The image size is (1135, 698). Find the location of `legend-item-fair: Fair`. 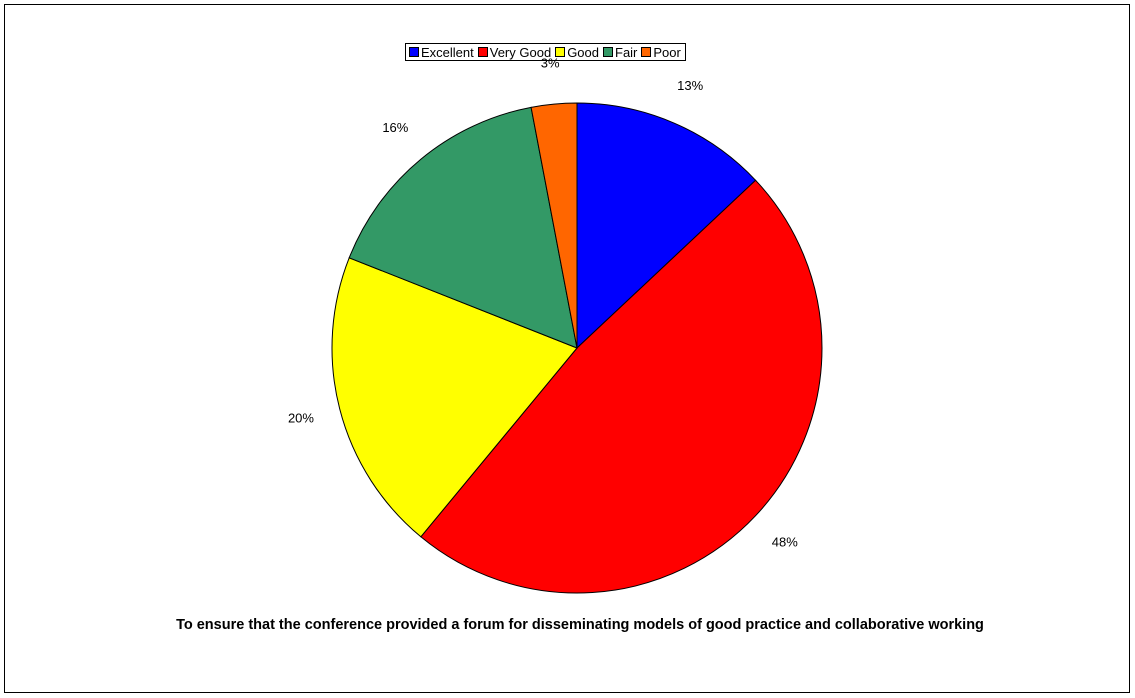

legend-item-fair: Fair is located at coordinates (620, 52).